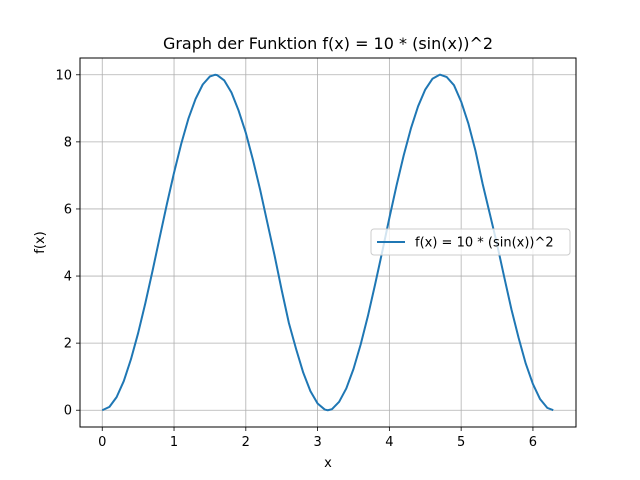 The height and width of the screenshot is (480, 640). Describe the element at coordinates (40, 242) in the screenshot. I see `y-axis-label: f(x)` at that location.